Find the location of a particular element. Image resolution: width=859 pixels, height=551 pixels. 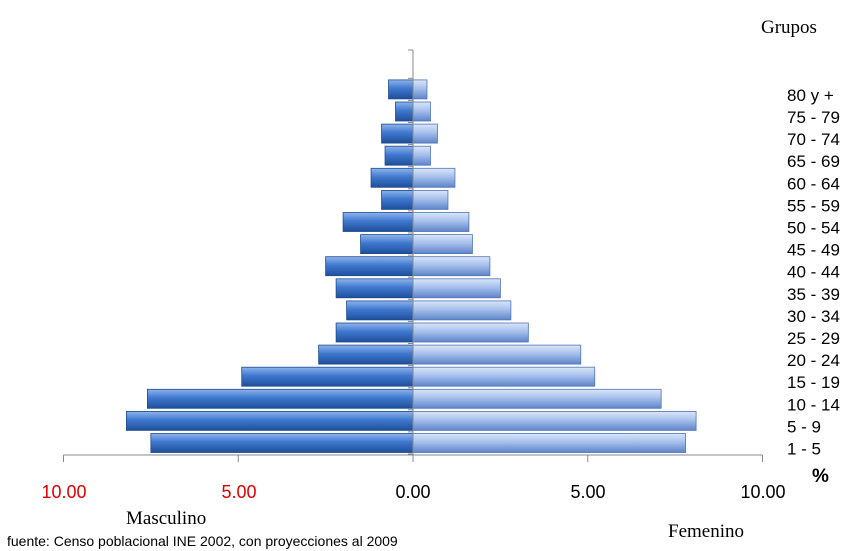

category-label: 55 - 59 is located at coordinates (813, 205).